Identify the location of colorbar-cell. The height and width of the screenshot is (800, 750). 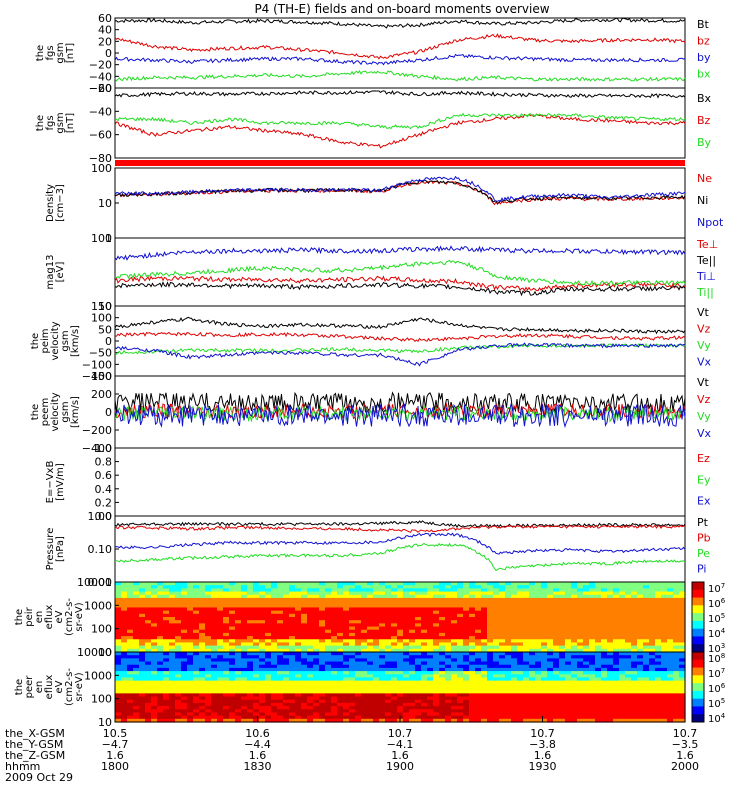
(698, 625).